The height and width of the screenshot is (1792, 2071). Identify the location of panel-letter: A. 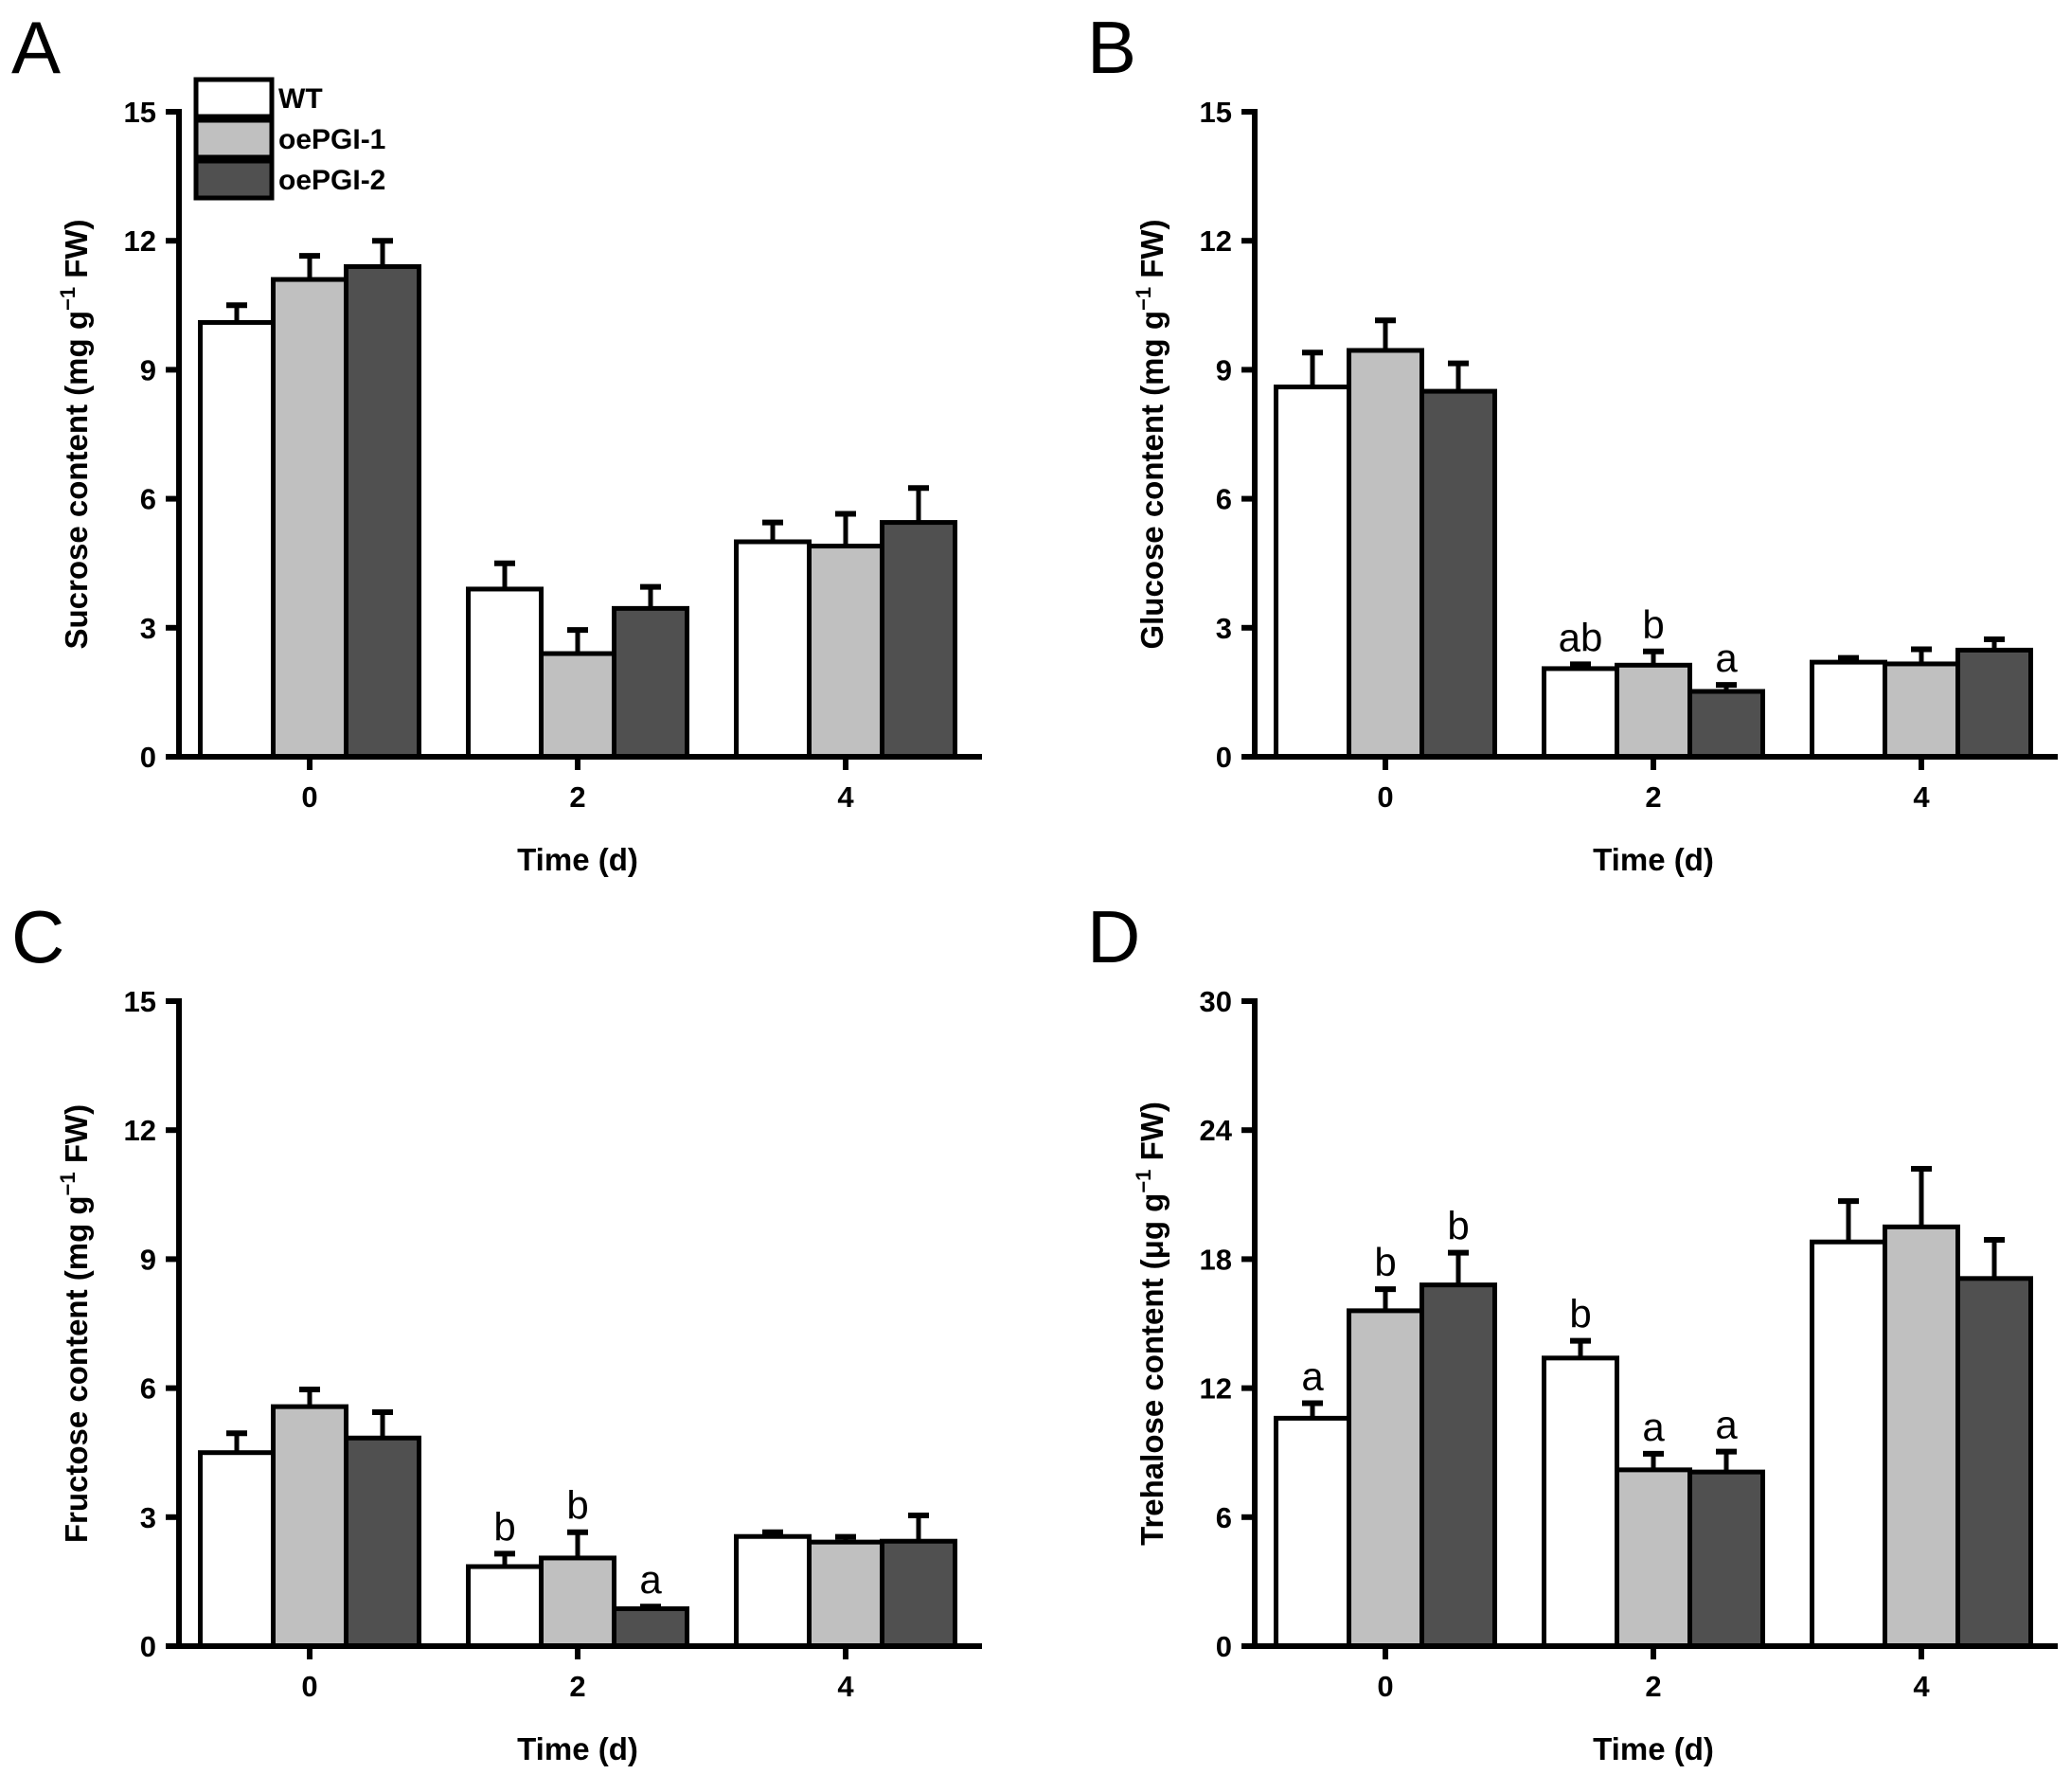
(36, 47).